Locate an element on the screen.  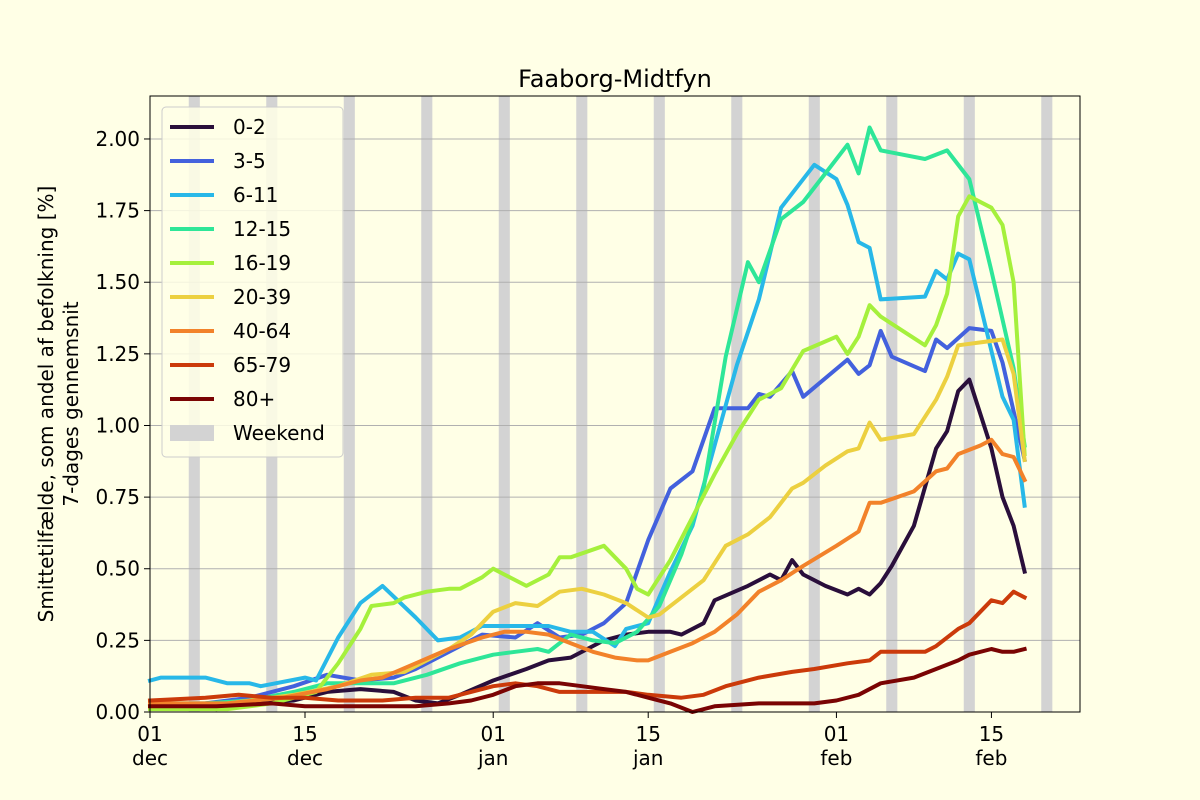
y-tick-label: 1.75 is located at coordinates (117, 211).